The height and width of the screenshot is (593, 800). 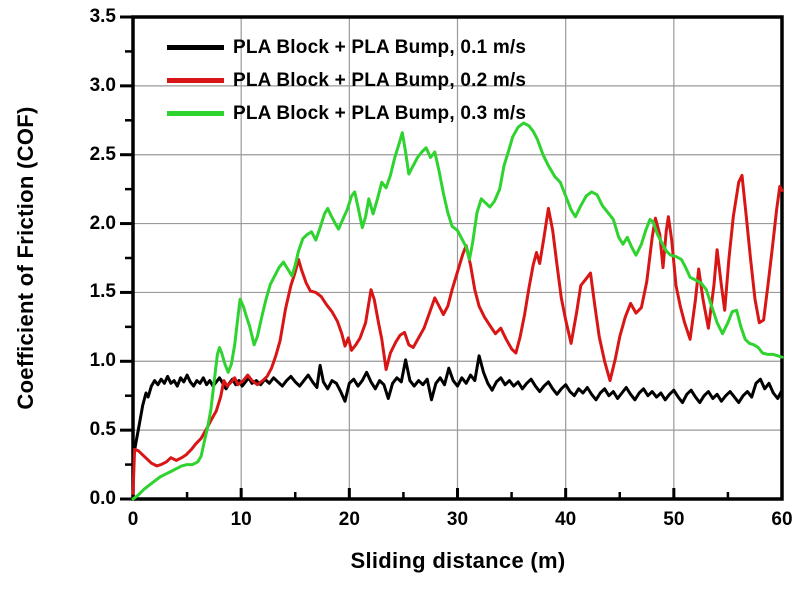 I want to click on legend-item-label: PLA Block + PLA Bump, 0.1 m/s, so click(x=380, y=47).